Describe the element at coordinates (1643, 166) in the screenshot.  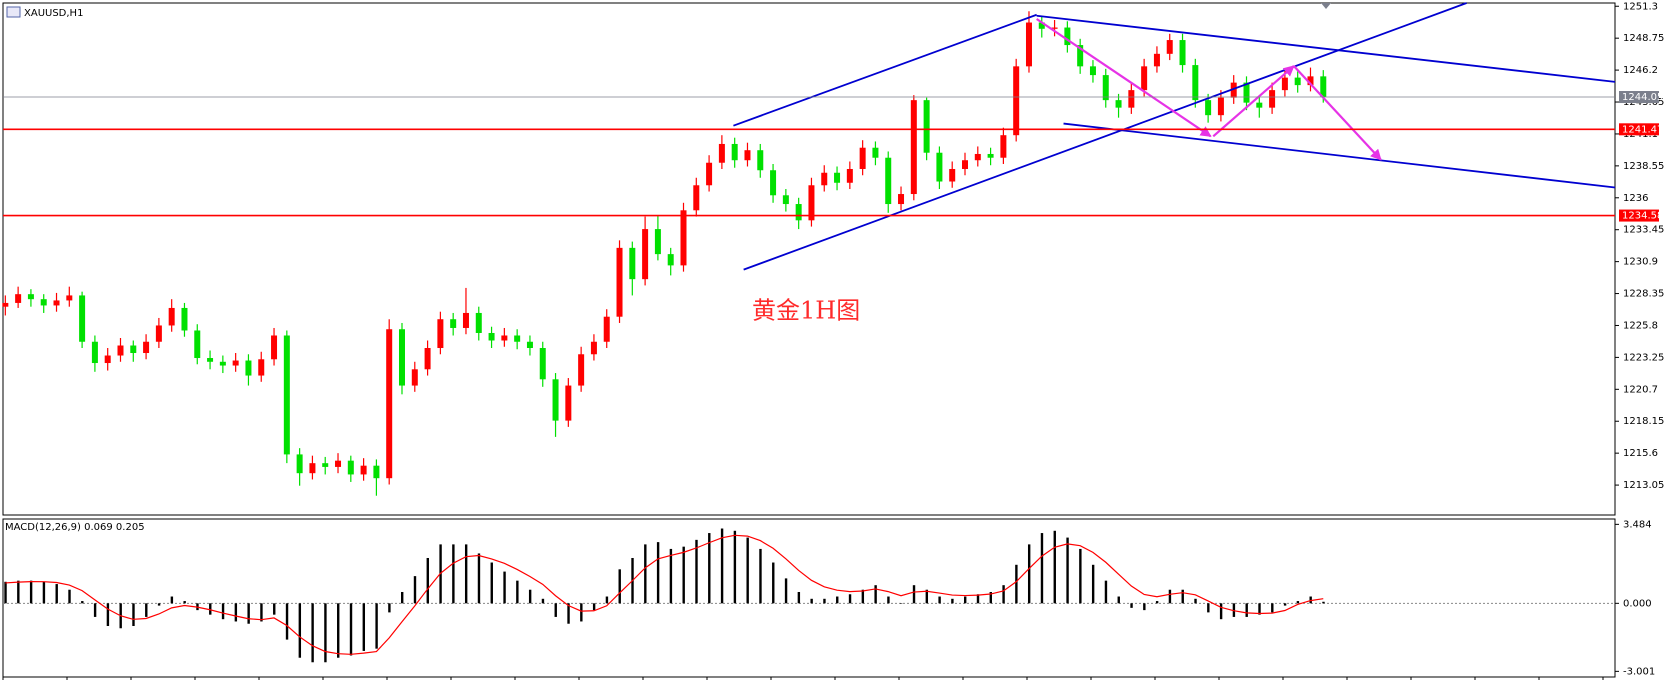
I see `y-tick-label: 1238.55` at that location.